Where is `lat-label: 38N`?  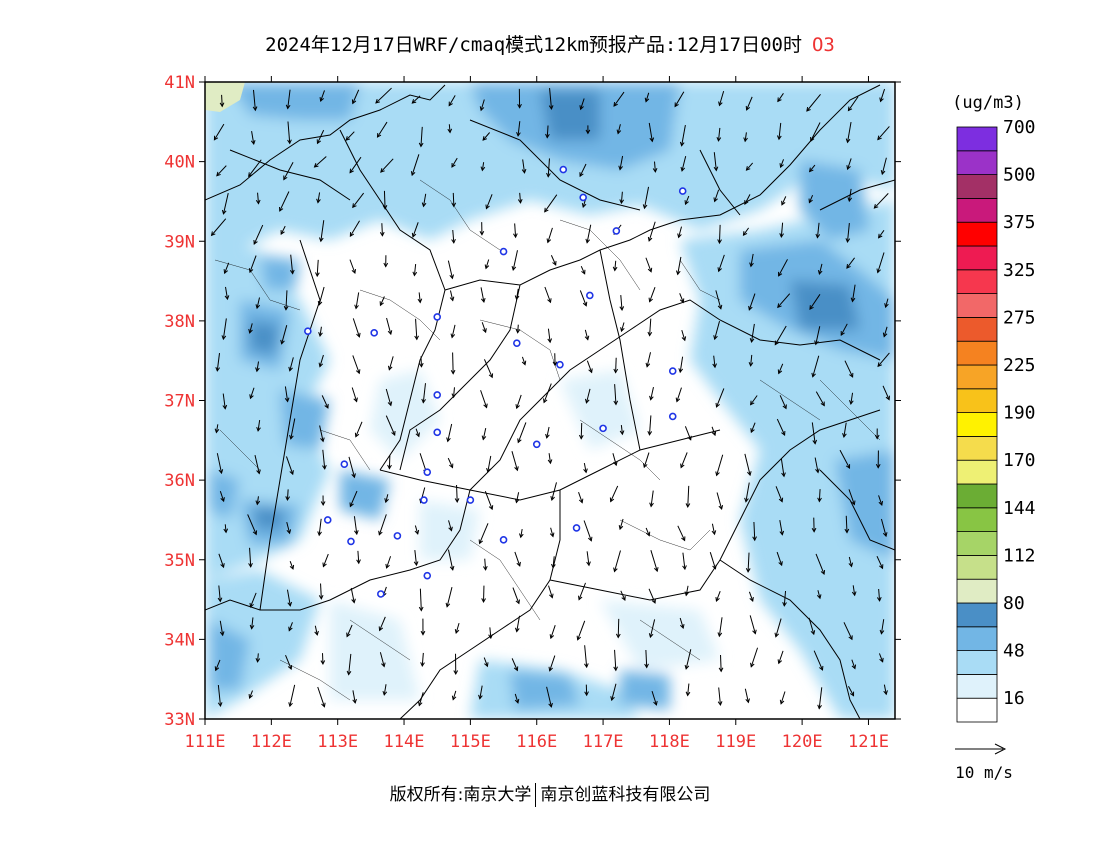 lat-label: 38N is located at coordinates (179, 322).